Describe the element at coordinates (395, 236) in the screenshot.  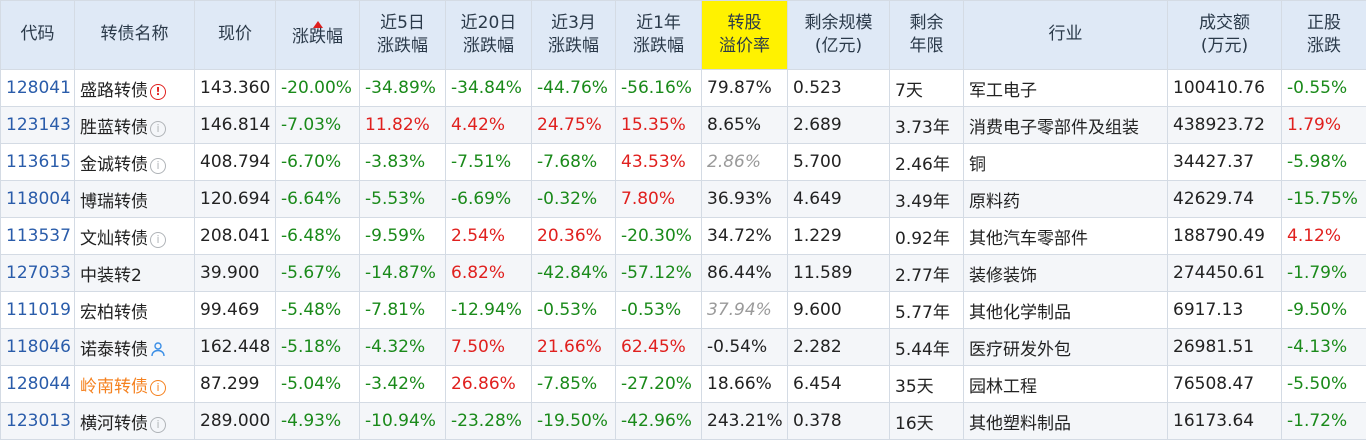
I see `change-5d-cell-text: -9.59%` at that location.